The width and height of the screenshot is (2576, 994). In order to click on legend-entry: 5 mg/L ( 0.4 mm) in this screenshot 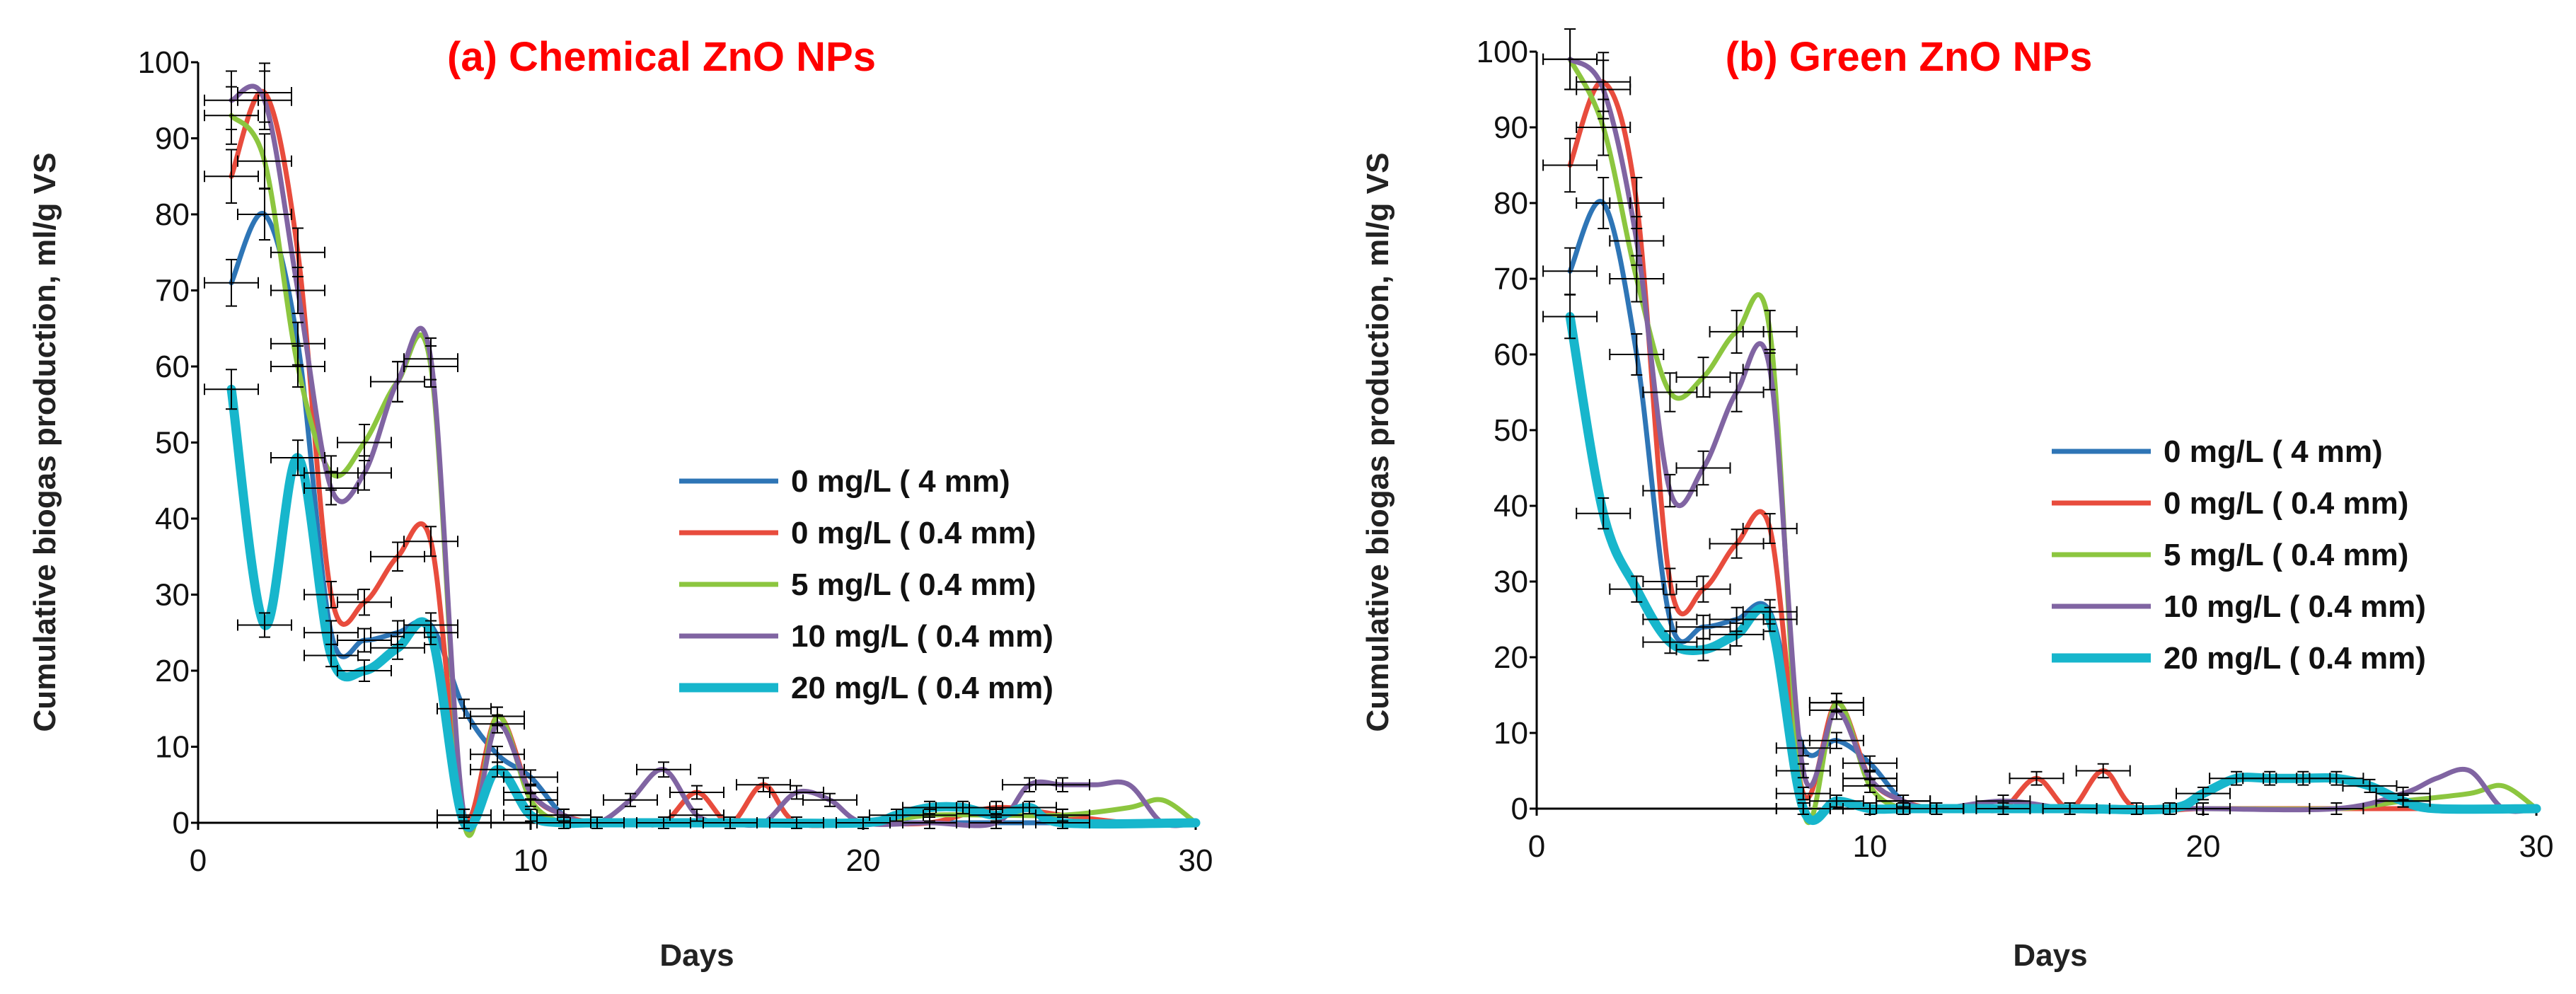, I will do `click(913, 584)`.